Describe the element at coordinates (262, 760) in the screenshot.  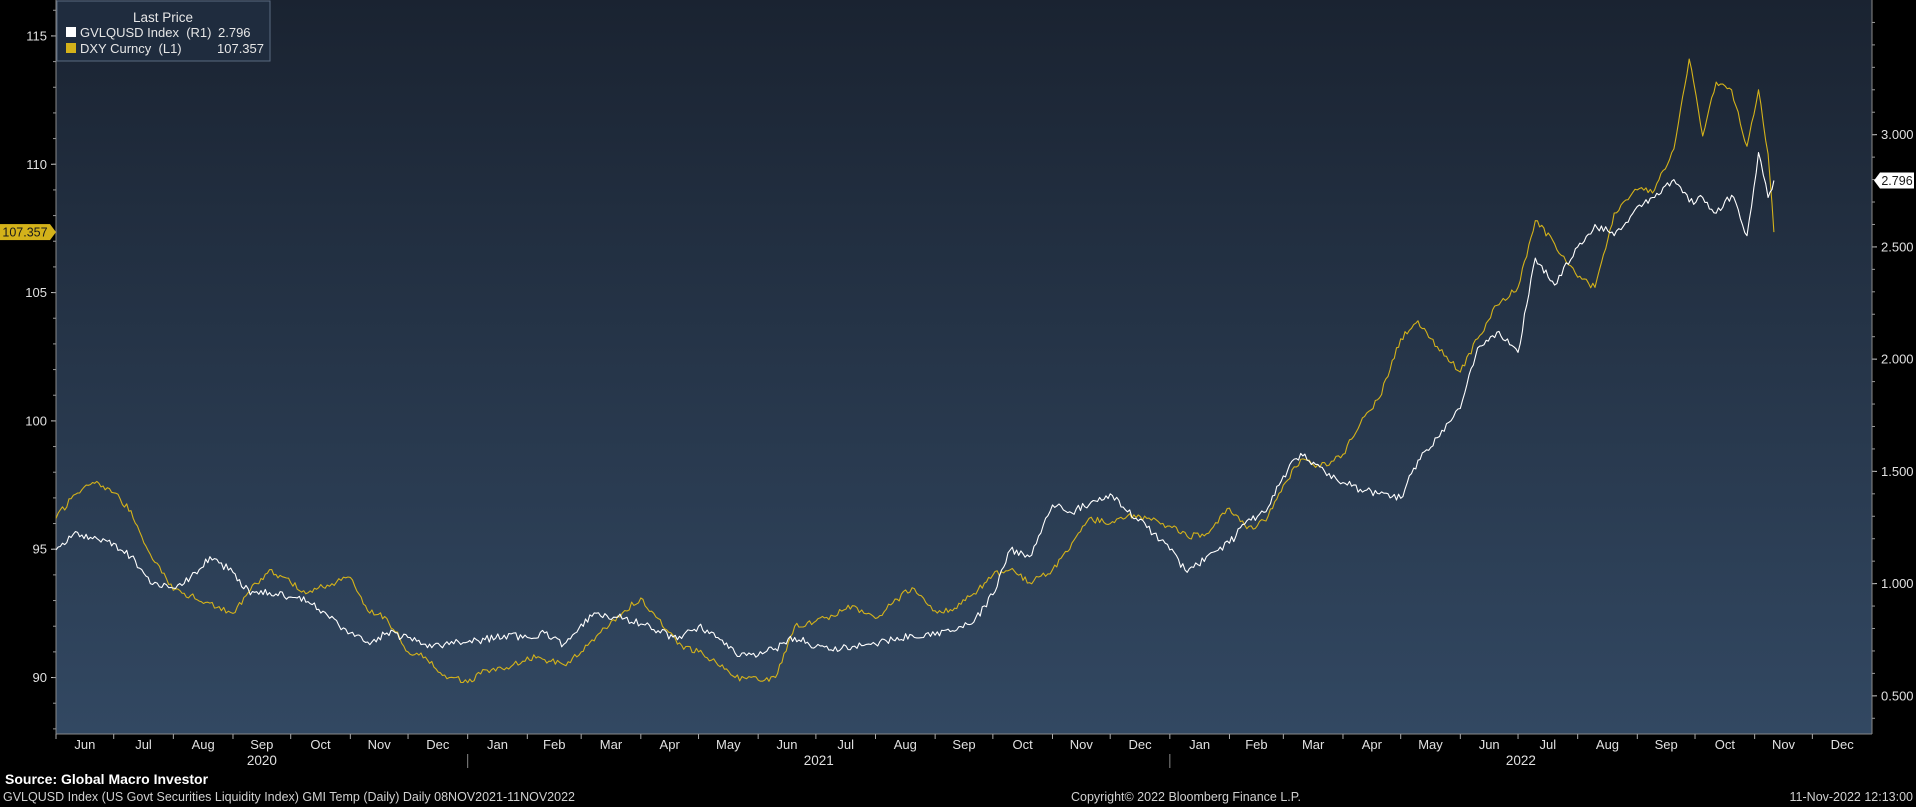
I see `x-year-label: 2020` at that location.